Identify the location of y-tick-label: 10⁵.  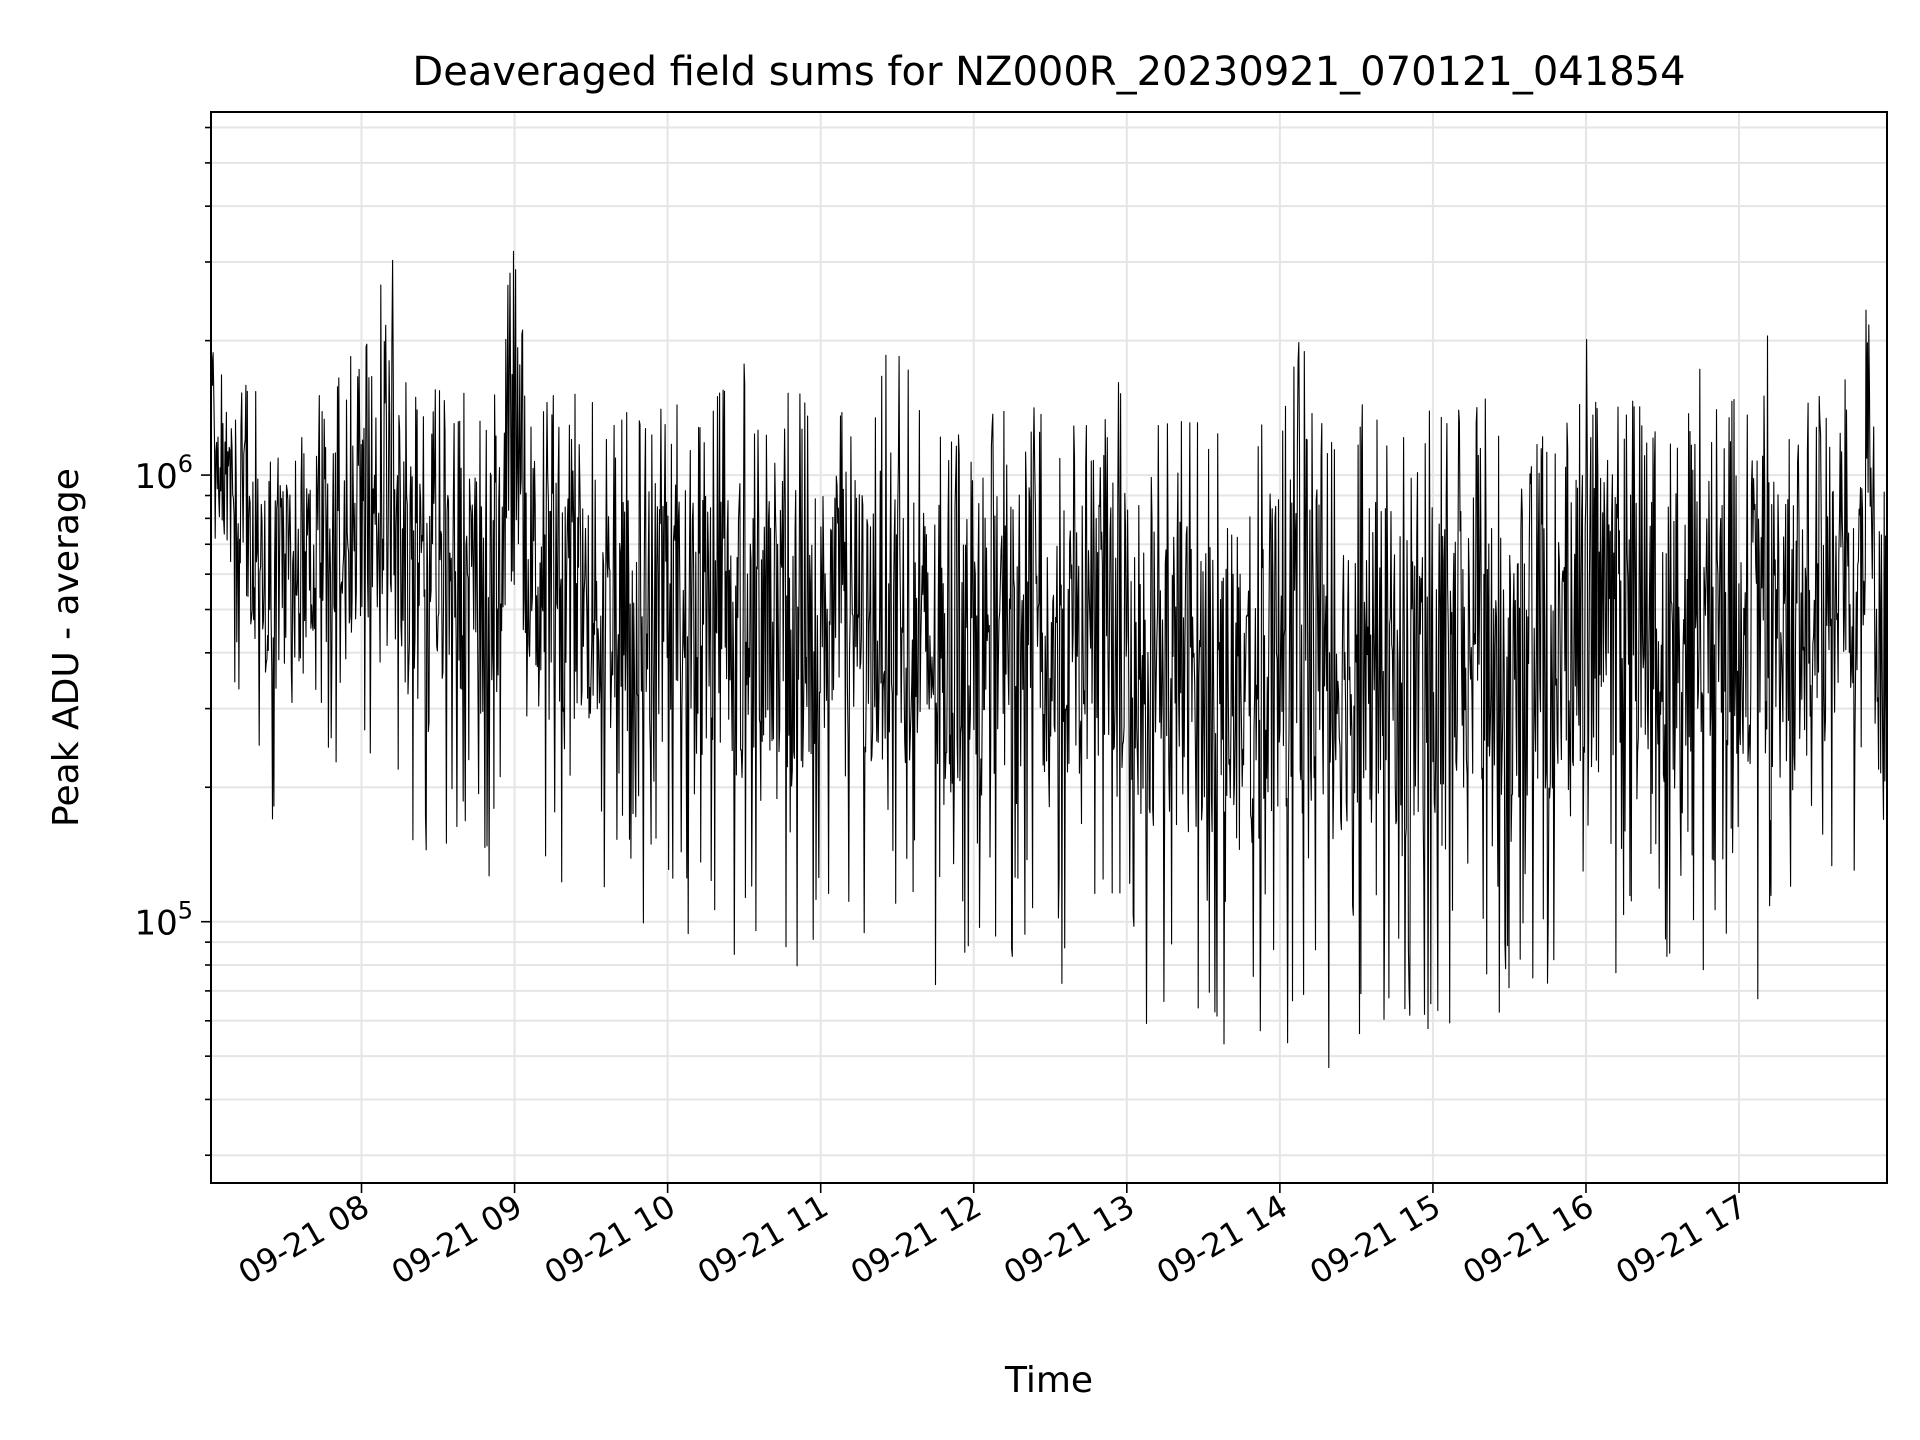
(163, 920).